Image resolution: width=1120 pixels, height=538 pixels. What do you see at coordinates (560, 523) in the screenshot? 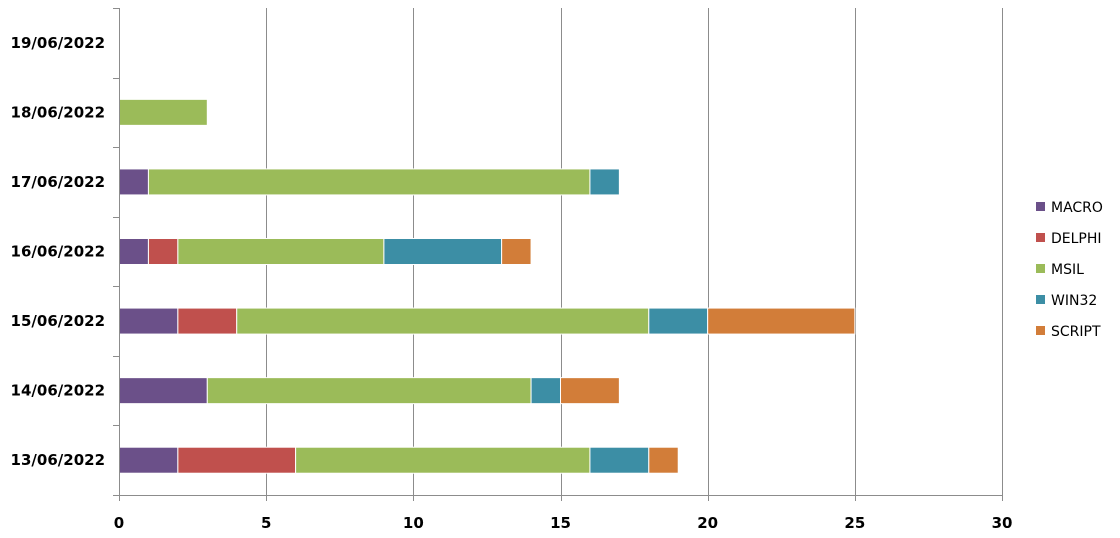
I see `x-tick-label: 15` at bounding box center [560, 523].